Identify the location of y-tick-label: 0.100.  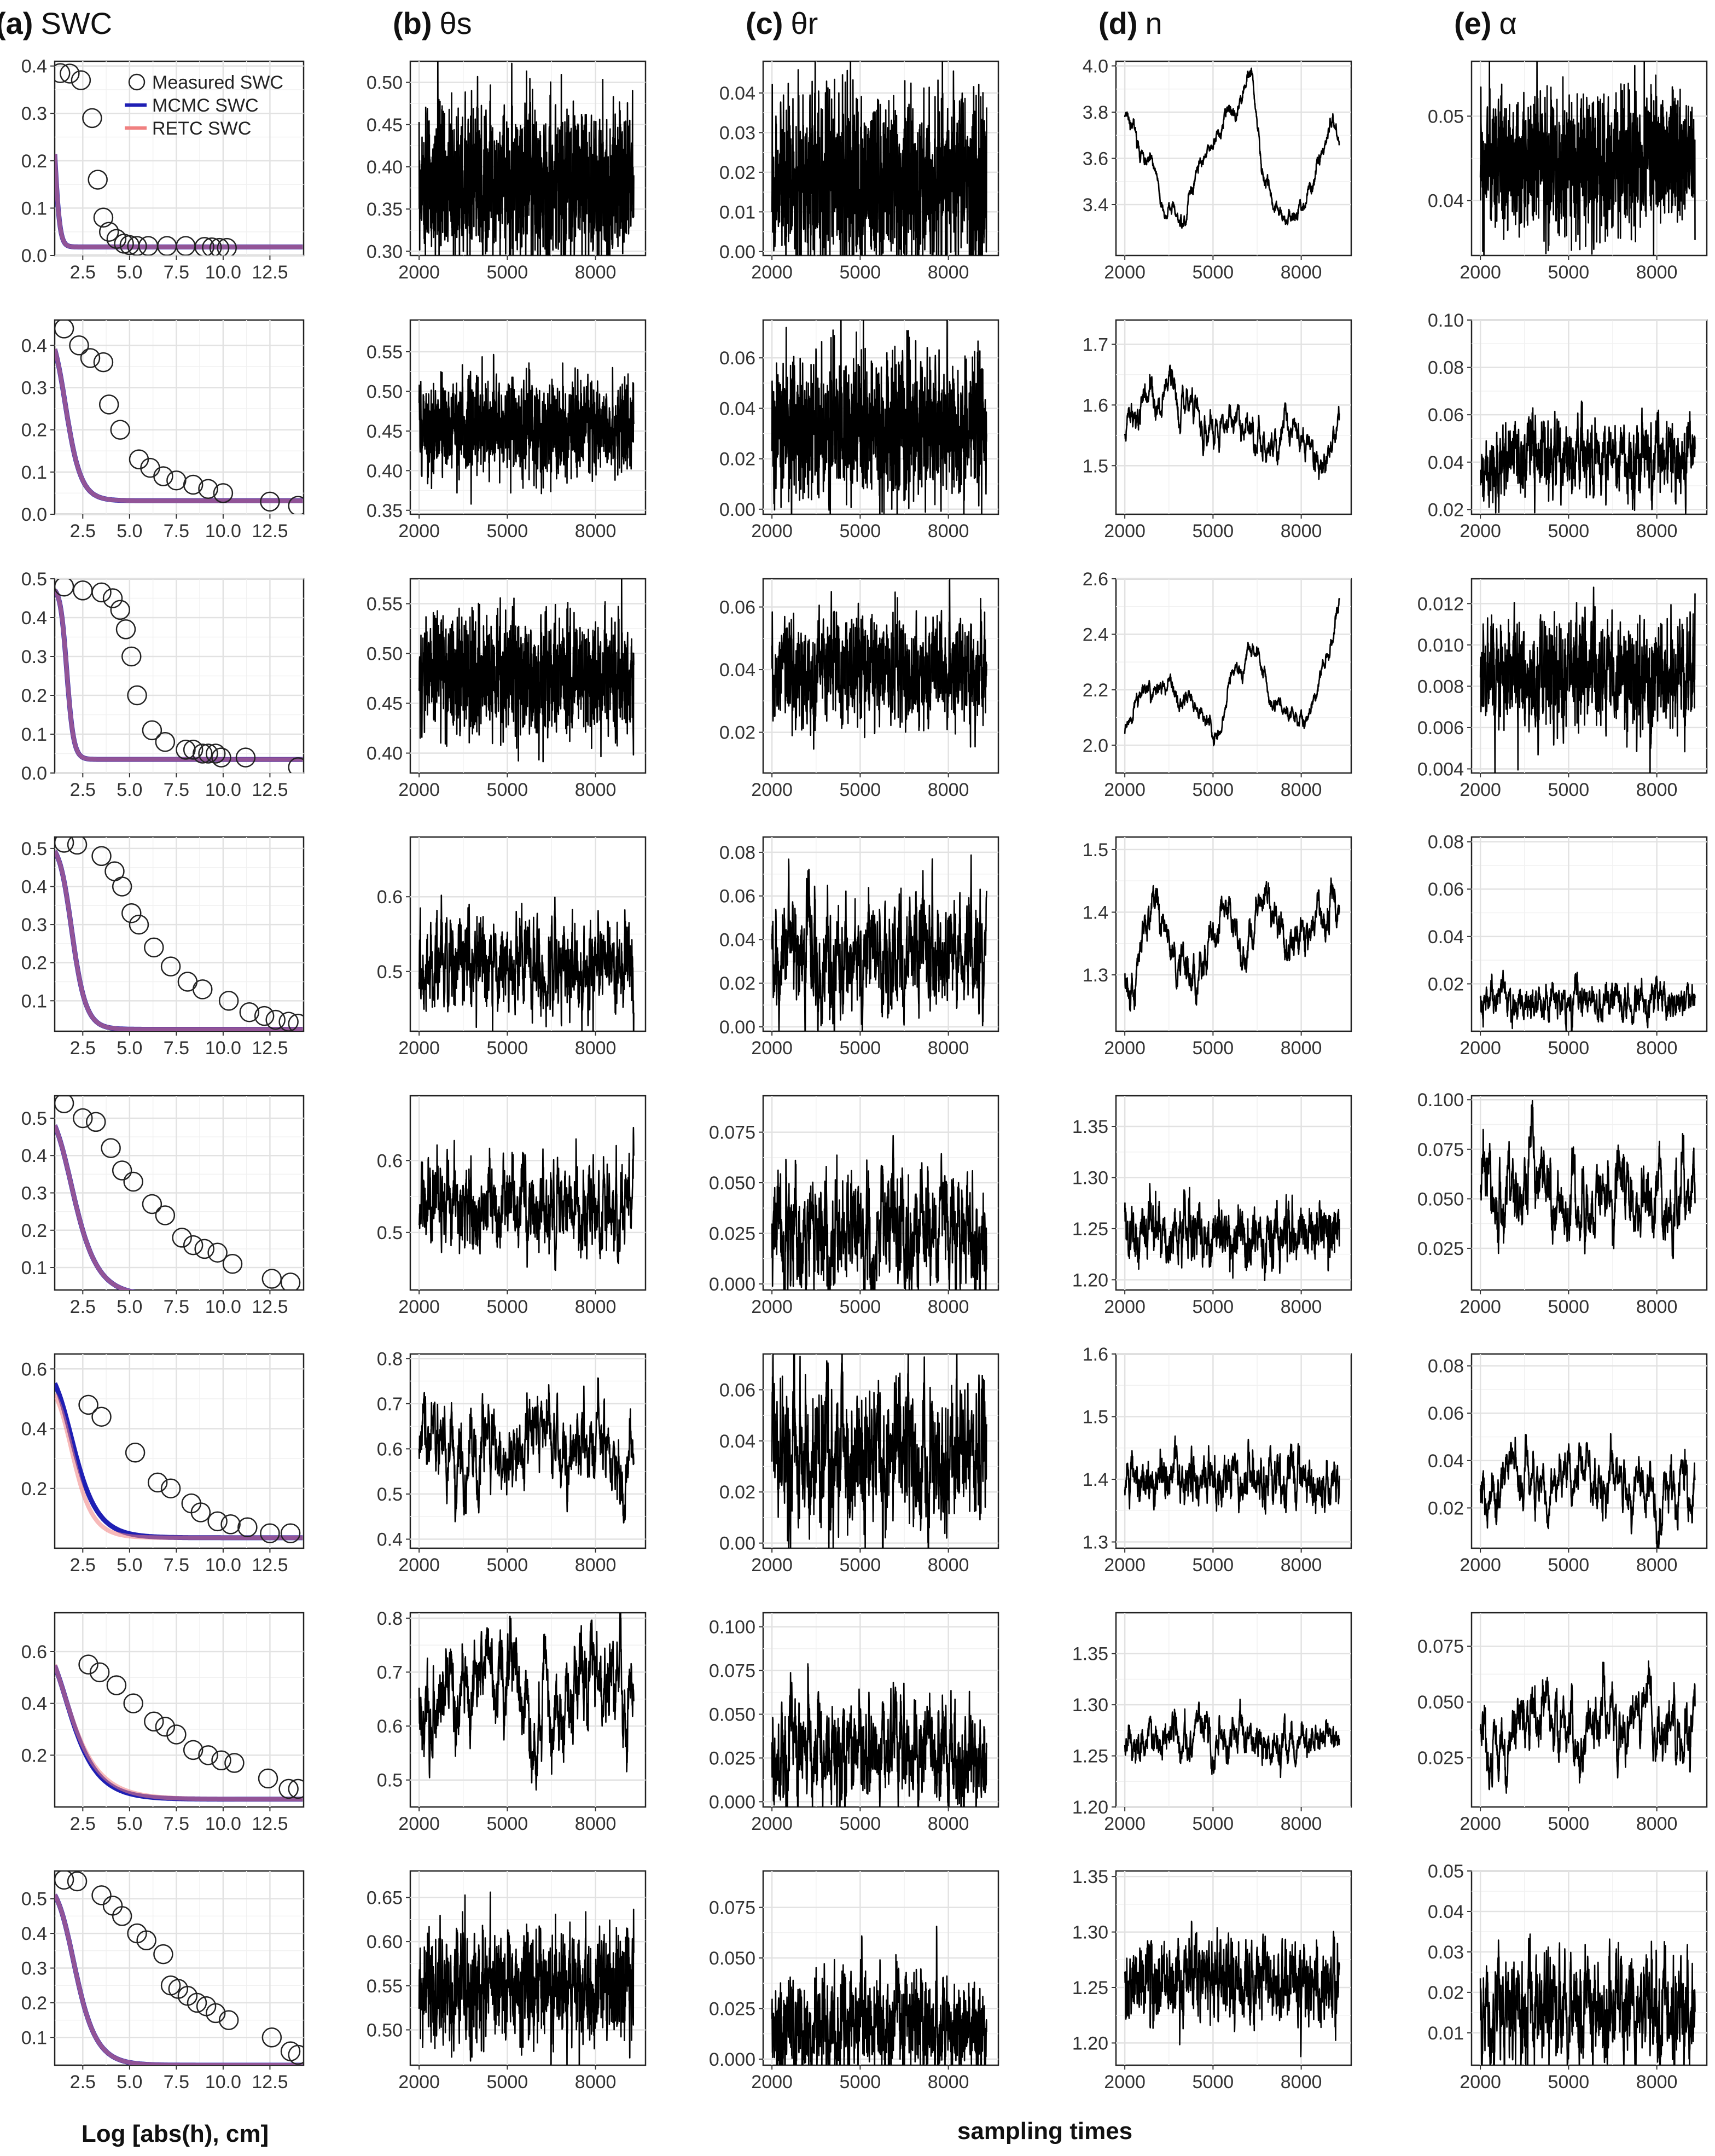
(732, 1627).